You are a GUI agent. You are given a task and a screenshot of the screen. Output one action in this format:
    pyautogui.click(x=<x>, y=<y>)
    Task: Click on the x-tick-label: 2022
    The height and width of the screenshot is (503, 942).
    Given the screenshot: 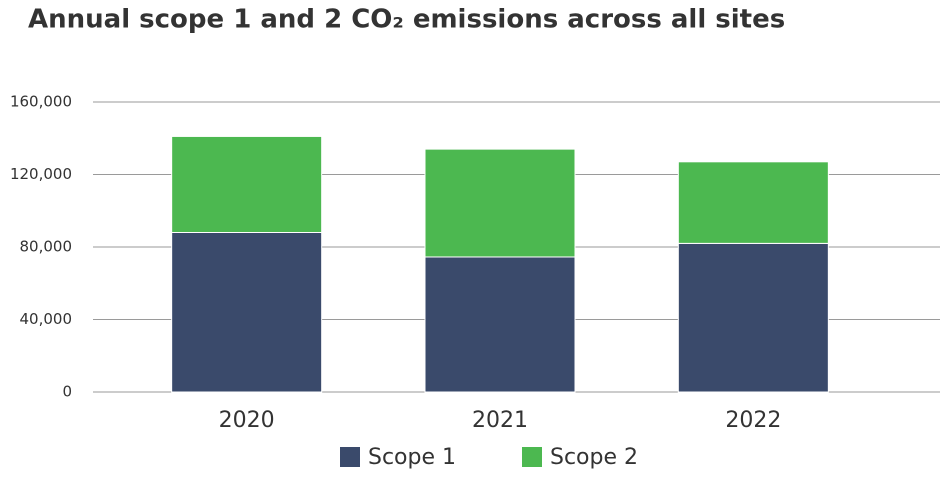 What is the action you would take?
    pyautogui.click(x=753, y=420)
    